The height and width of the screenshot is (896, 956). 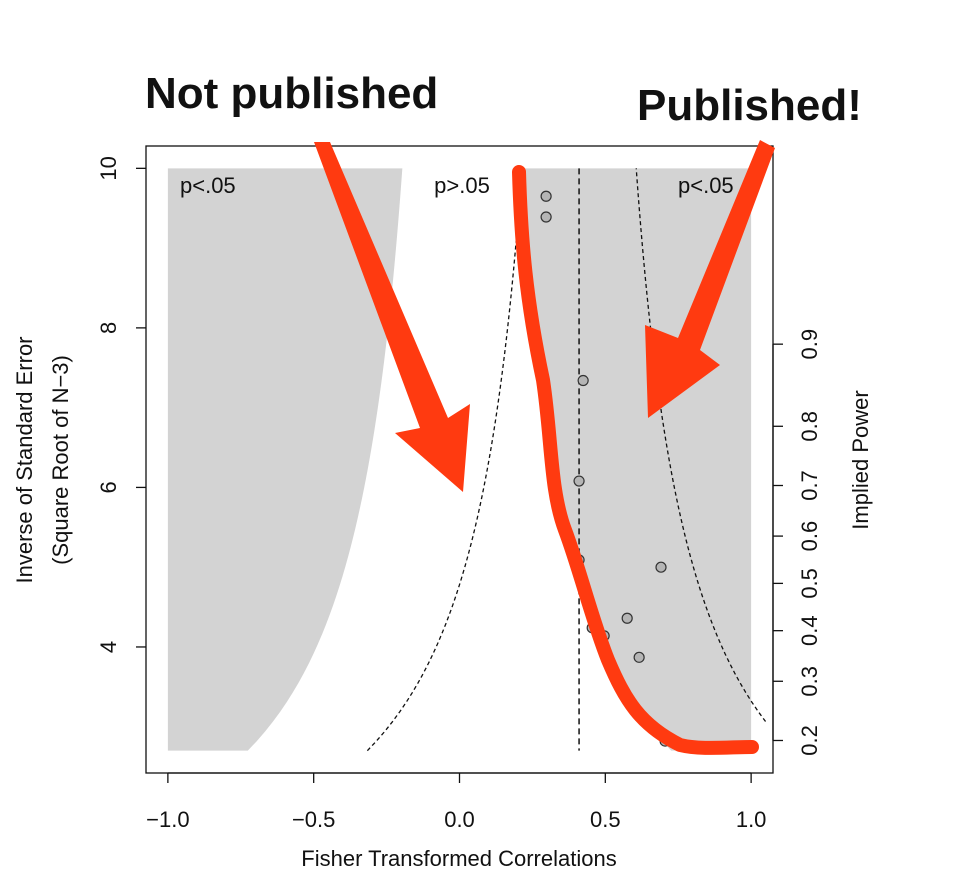 I want to click on annotation: Not published, so click(x=291, y=93).